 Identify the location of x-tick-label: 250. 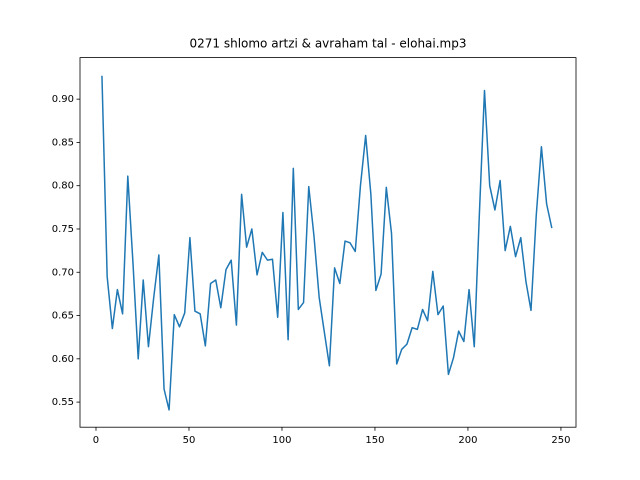
(560, 440).